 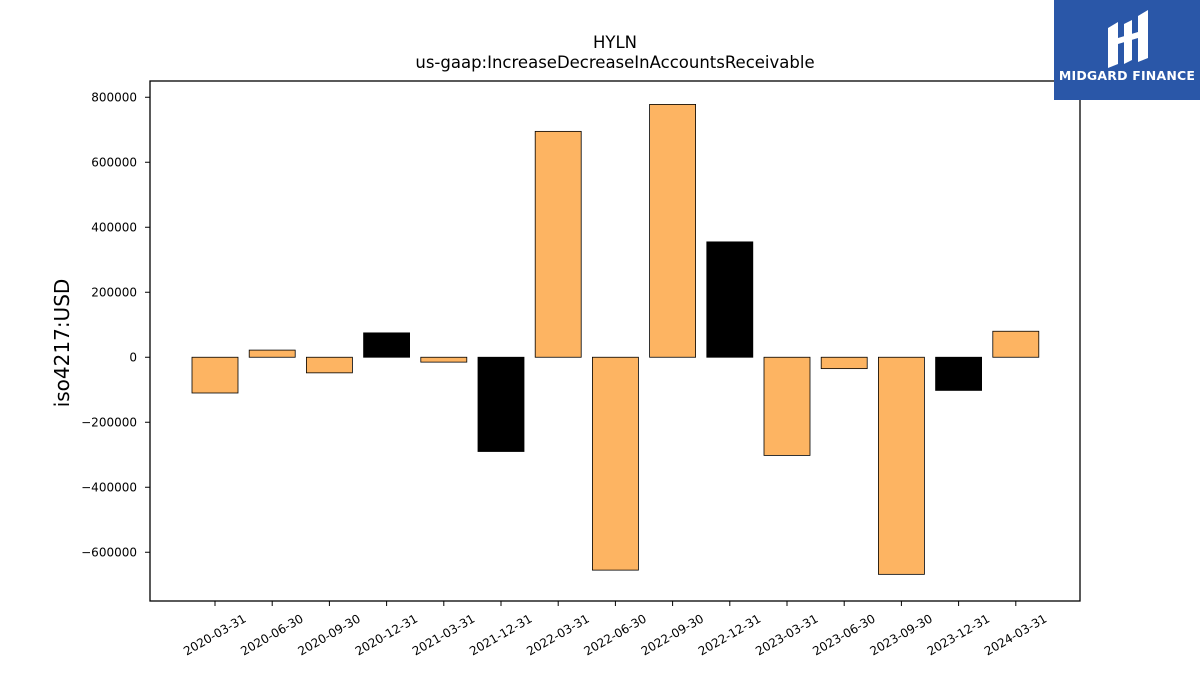 I want to click on y-tick-label: −400000, so click(x=109, y=487).